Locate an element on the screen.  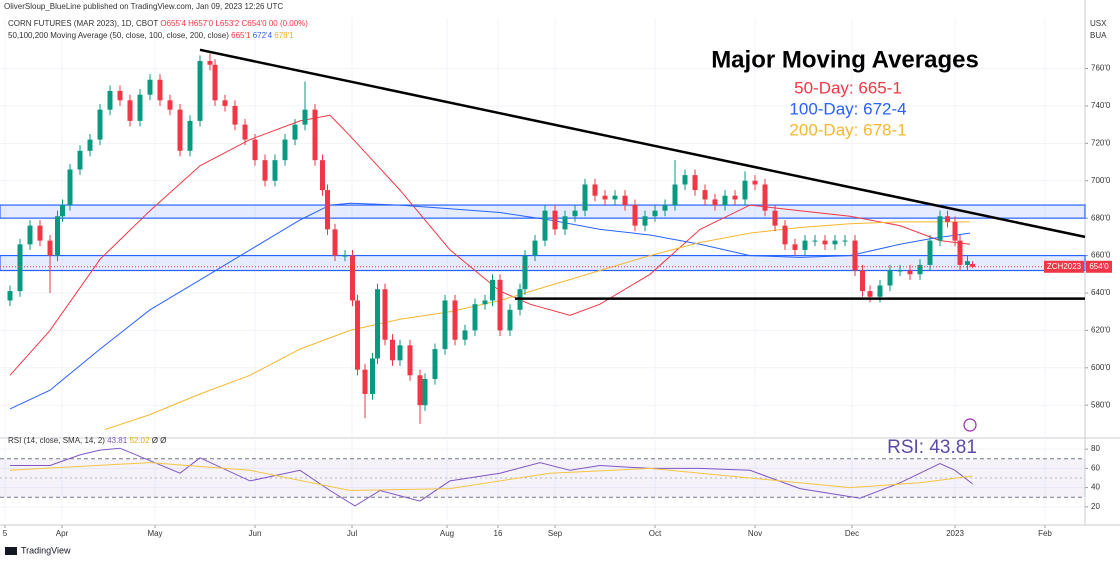
y-tick-label: 580'0 is located at coordinates (1101, 404).